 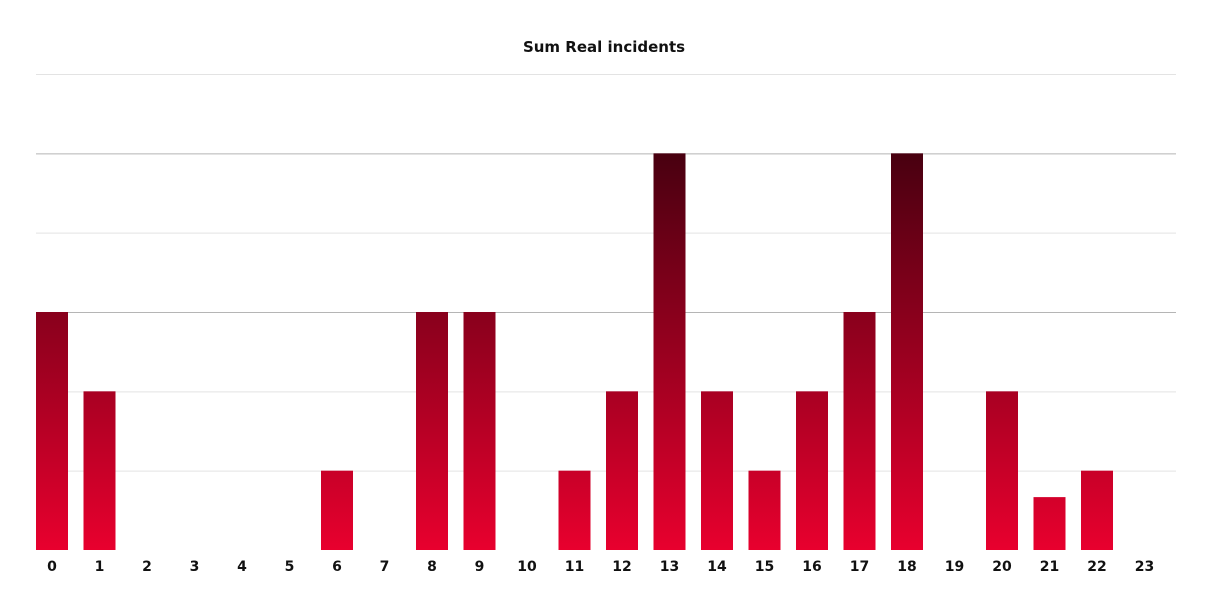 I want to click on x-tick-label: 3, so click(x=195, y=567).